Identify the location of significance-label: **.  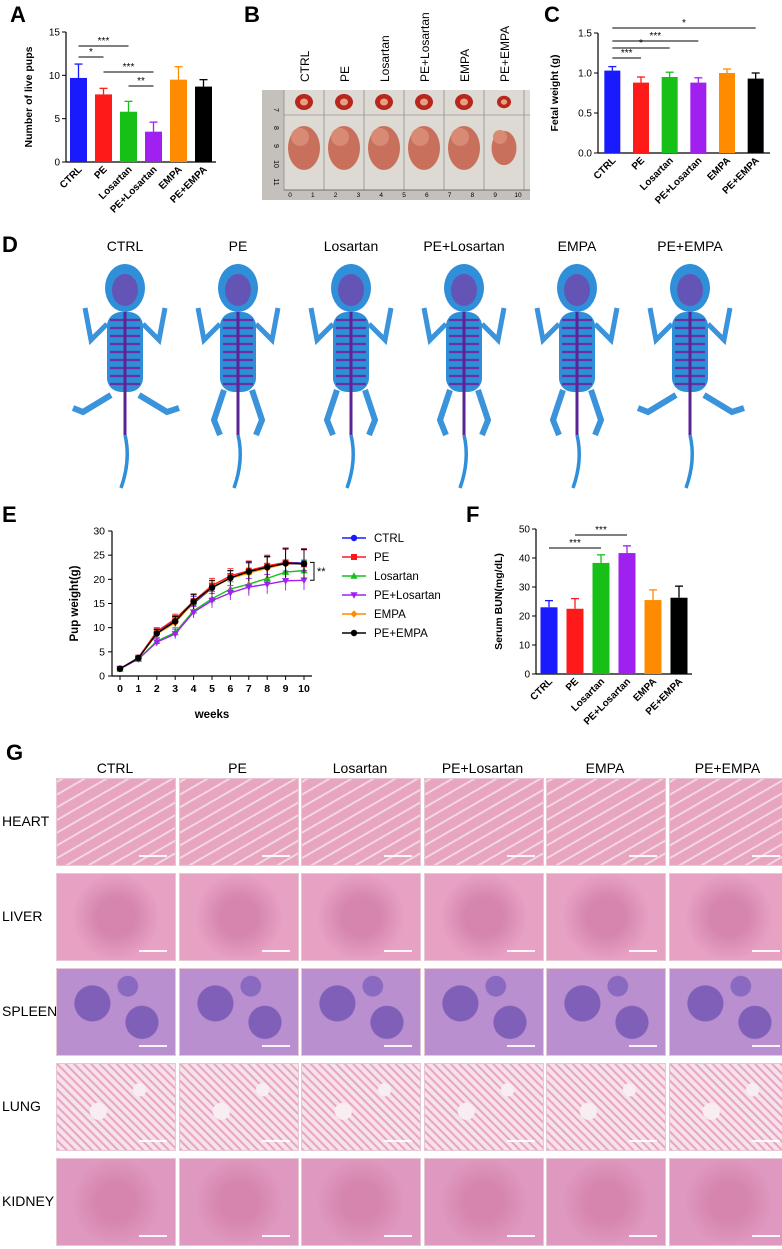
(321, 572).